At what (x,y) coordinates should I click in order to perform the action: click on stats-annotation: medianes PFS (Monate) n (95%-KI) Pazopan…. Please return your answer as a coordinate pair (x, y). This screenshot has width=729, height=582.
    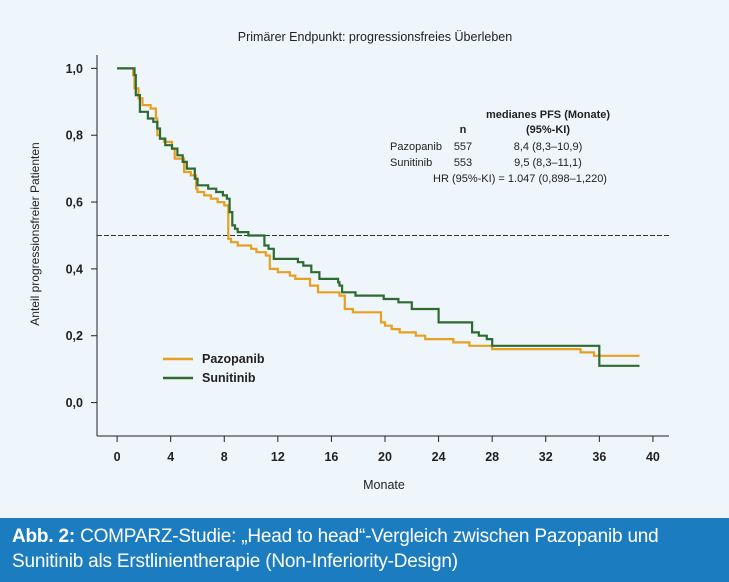
    Looking at the image, I should click on (500, 147).